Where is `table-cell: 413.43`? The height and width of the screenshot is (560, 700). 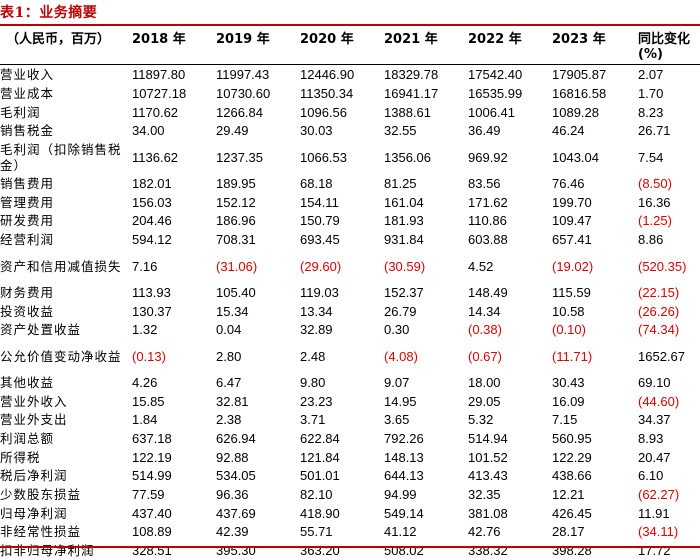
table-cell: 413.43 is located at coordinates (488, 476).